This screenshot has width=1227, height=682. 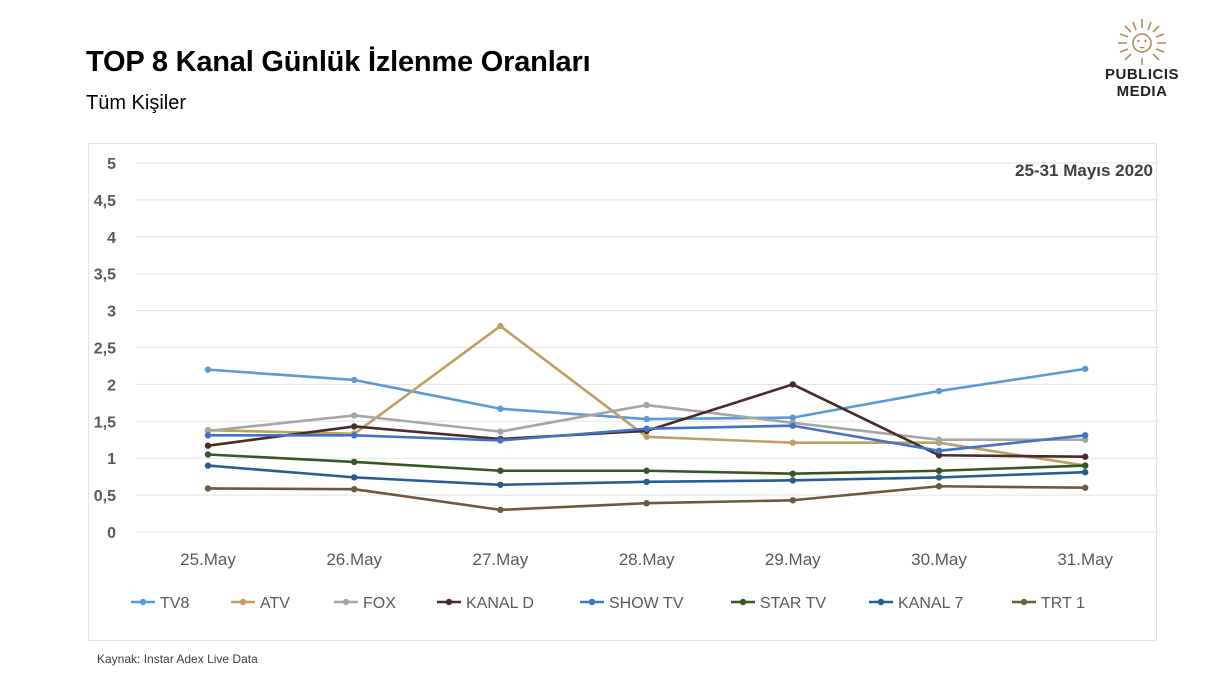 I want to click on legend-label: SHOW TV, so click(x=646, y=603).